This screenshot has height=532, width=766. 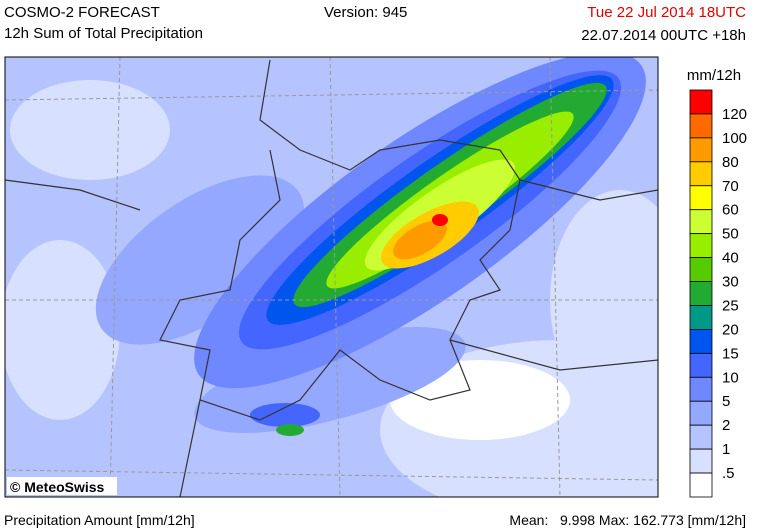 I want to click on run-time: 22.07.2014 00UTC +18h, so click(x=663, y=35).